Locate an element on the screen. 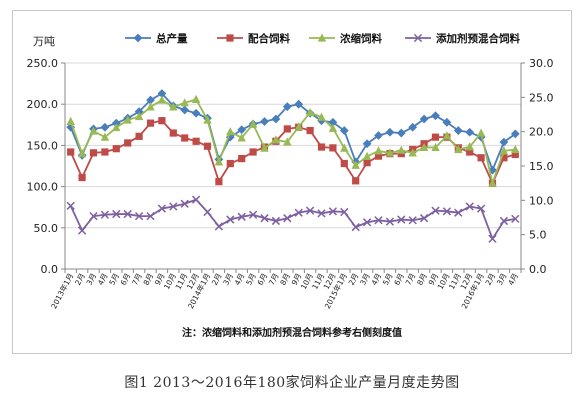 This screenshot has width=584, height=401. y-right-tick-label: 15.0 is located at coordinates (541, 166).